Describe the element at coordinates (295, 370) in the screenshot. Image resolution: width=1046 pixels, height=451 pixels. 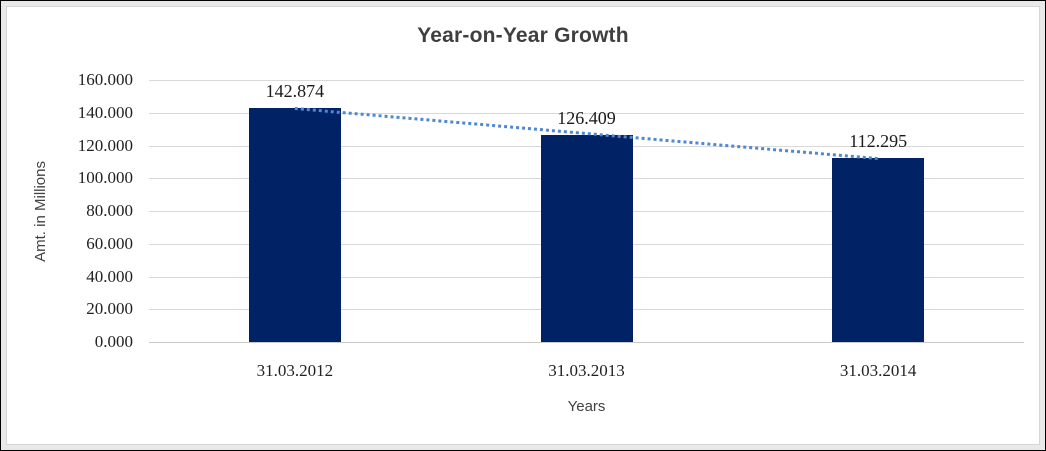
I see `x-tick-label: 31.03.2012` at that location.